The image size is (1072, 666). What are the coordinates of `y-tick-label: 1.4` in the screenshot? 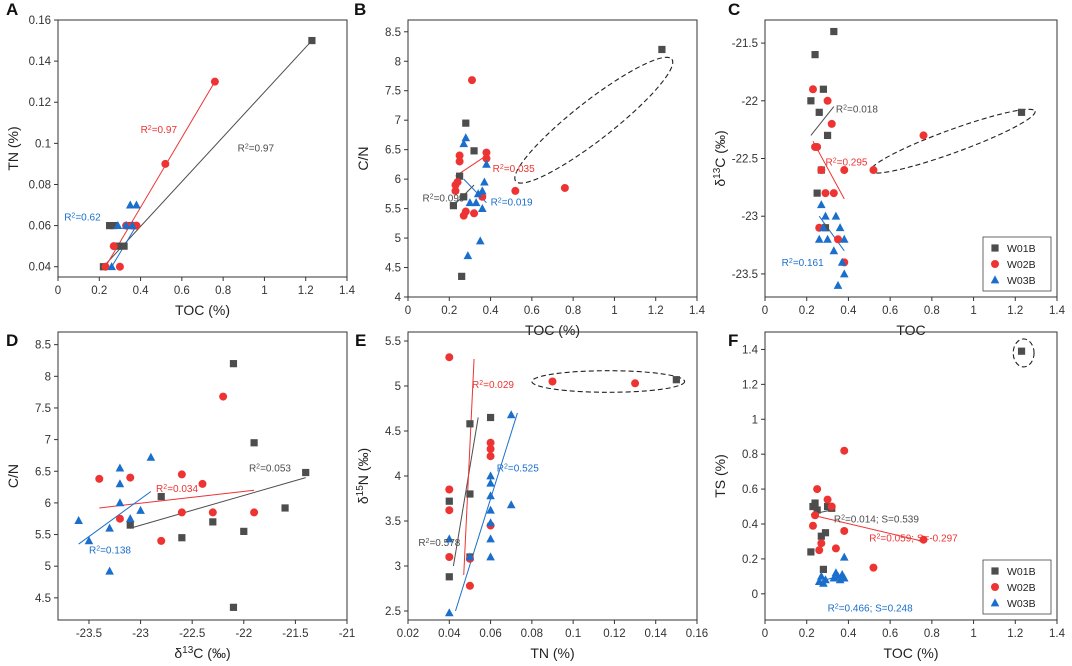 It's located at (750, 350).